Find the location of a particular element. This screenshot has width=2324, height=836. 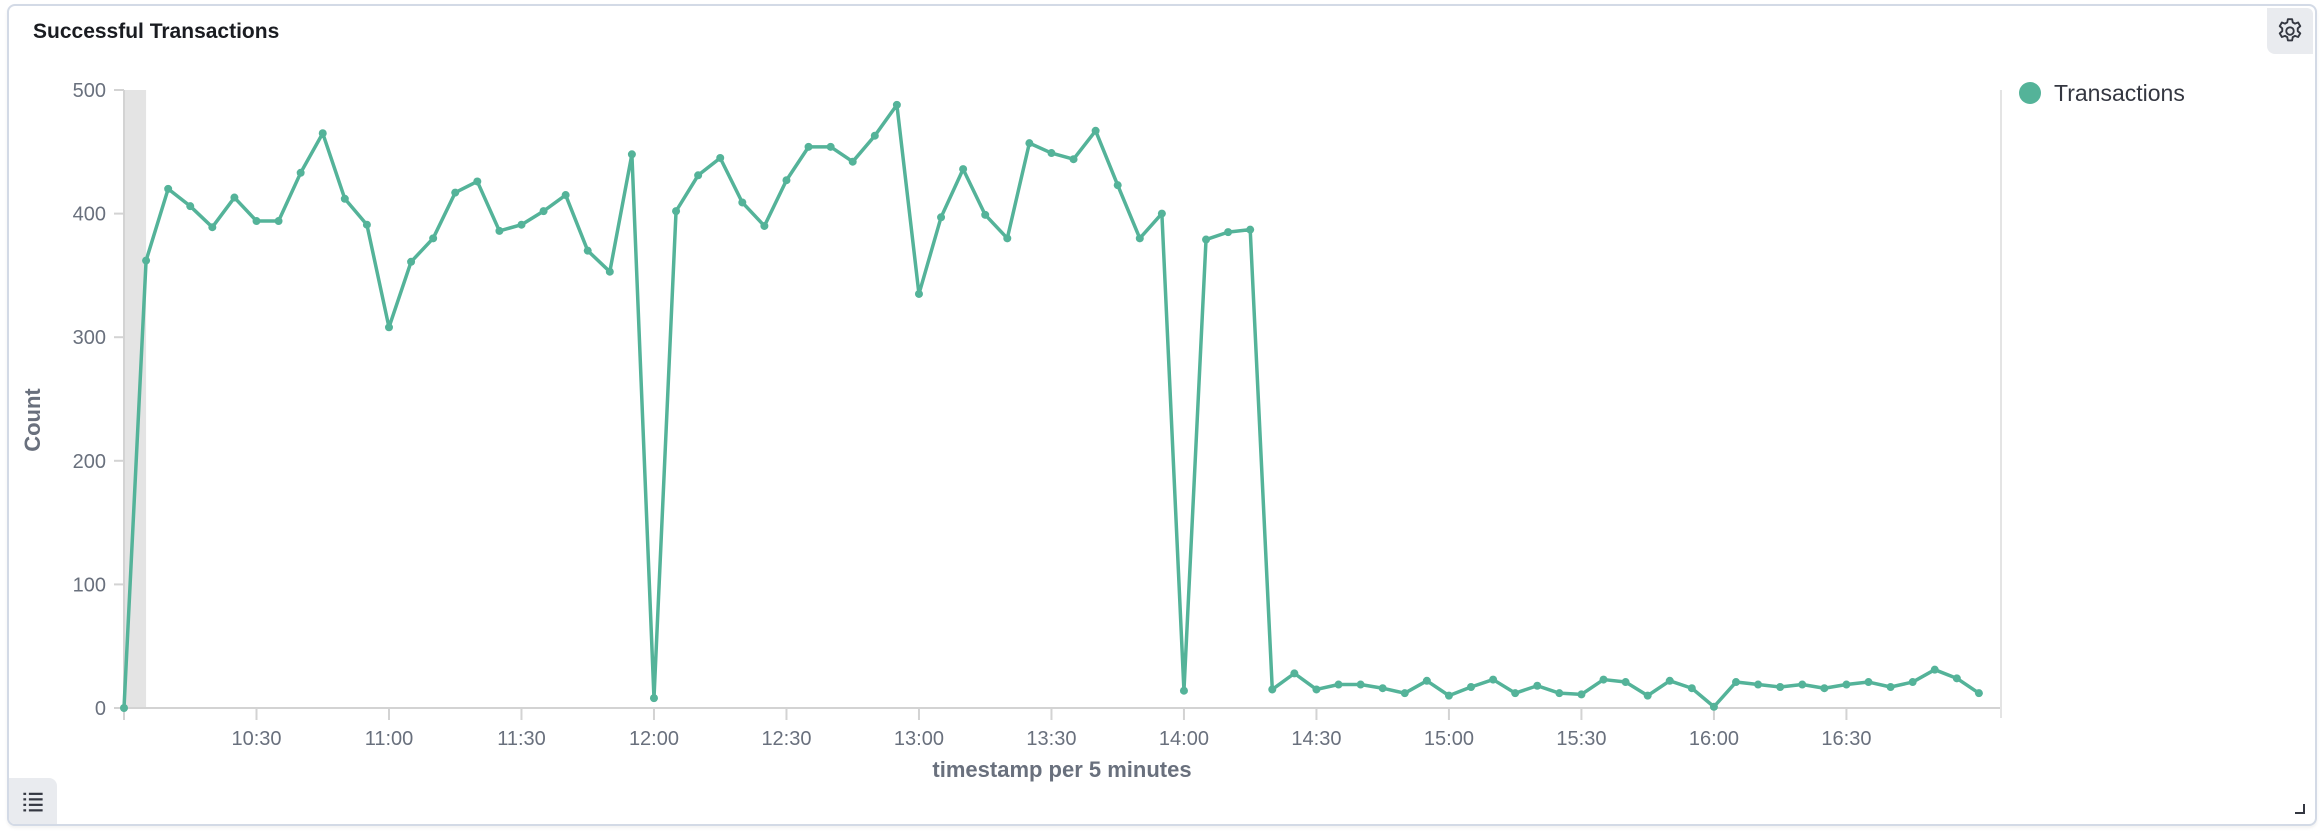

panel-title: Successful Transactions is located at coordinates (156, 31).